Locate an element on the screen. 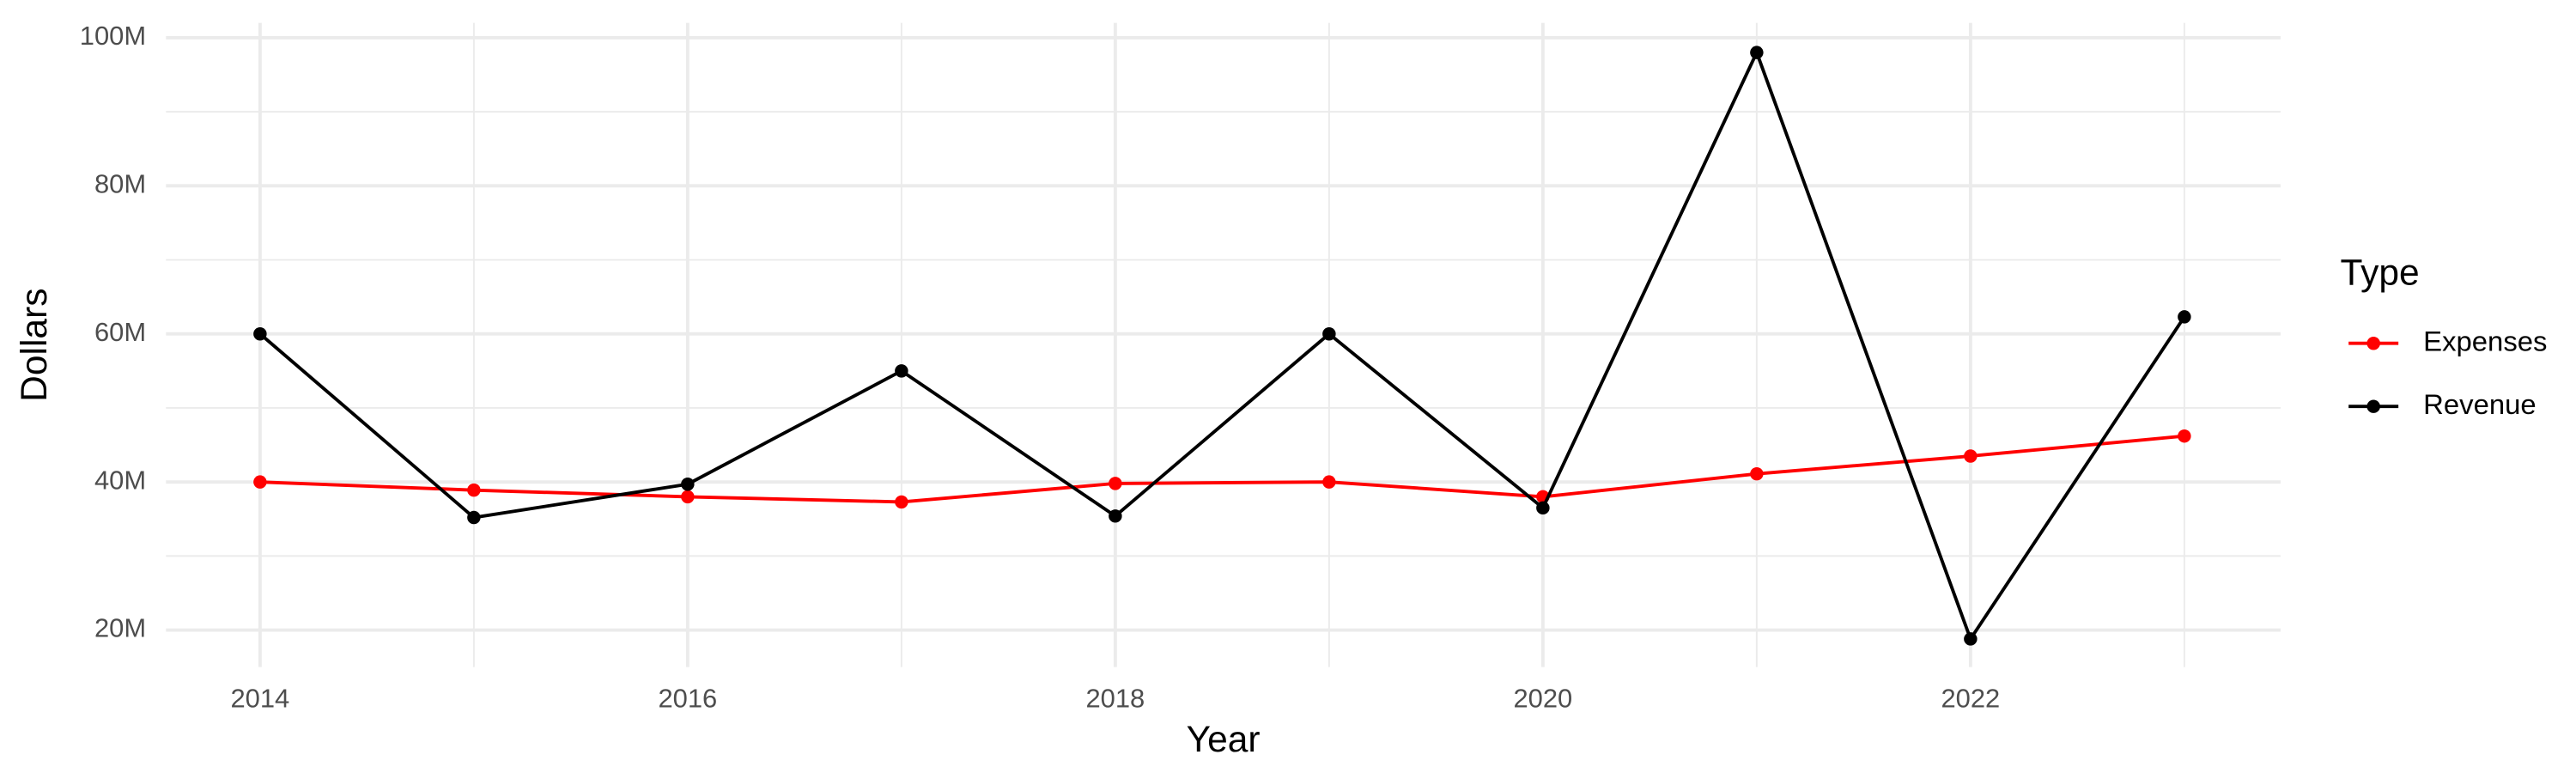 Image resolution: width=2576 pixels, height=773 pixels. x-tick-label: 2018 is located at coordinates (1115, 699).